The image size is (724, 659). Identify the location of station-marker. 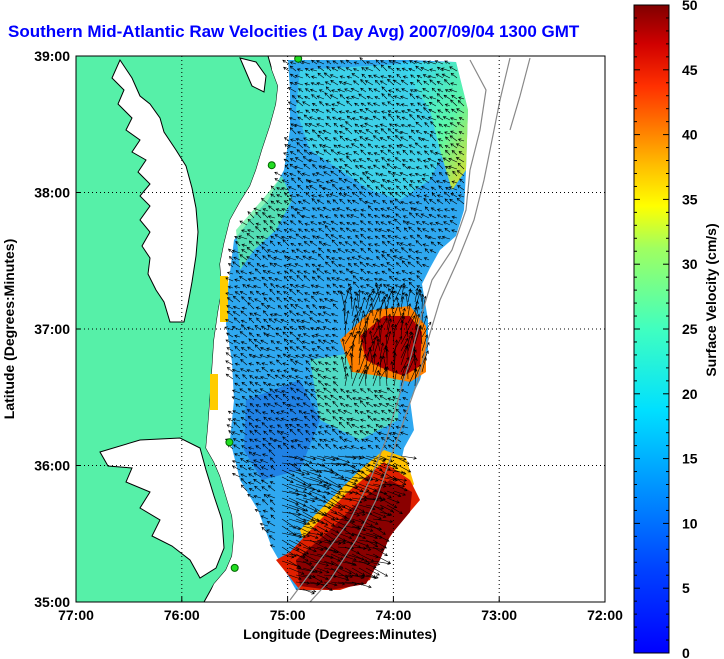
(234, 567).